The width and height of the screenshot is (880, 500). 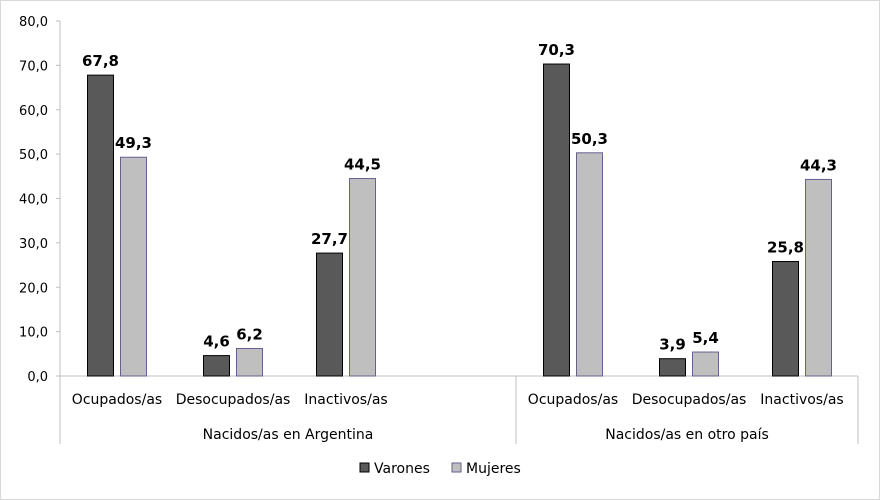 What do you see at coordinates (687, 435) in the screenshot?
I see `x-group-label: Nacidos/as en otro país` at bounding box center [687, 435].